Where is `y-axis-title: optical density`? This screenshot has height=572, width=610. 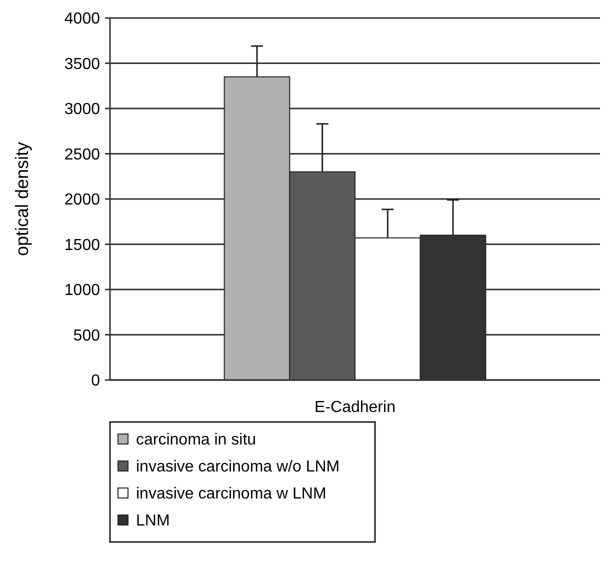 y-axis-title: optical density is located at coordinates (22, 199).